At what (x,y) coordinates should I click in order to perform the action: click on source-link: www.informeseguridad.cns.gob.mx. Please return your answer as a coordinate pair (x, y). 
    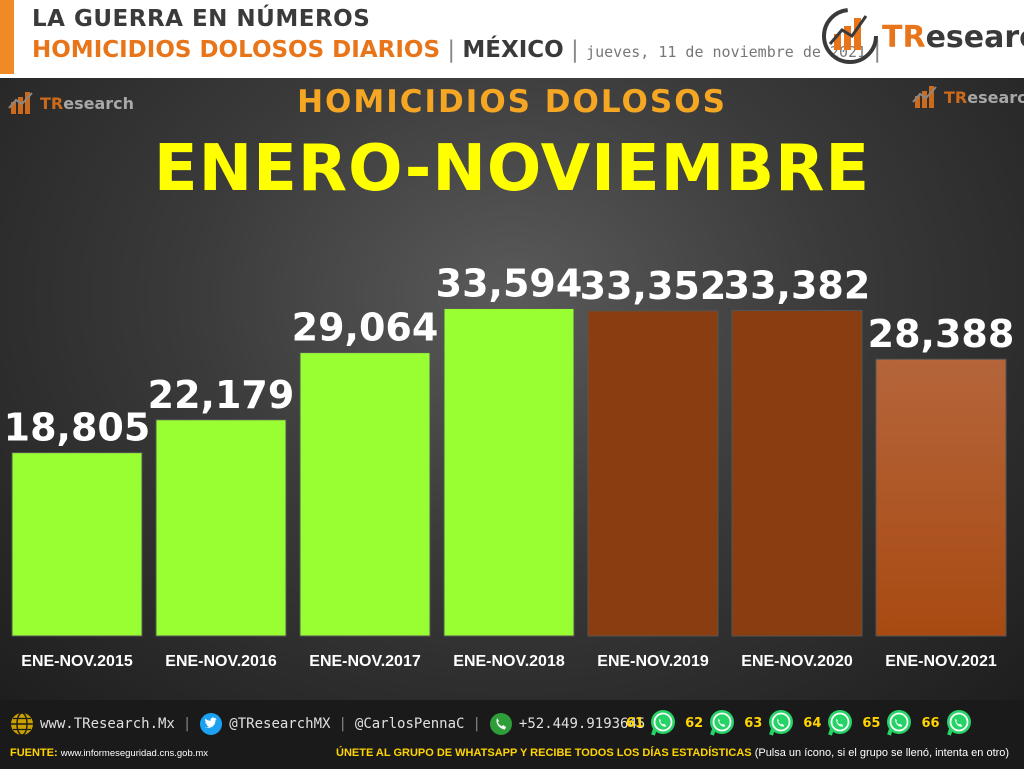
    Looking at the image, I should click on (134, 753).